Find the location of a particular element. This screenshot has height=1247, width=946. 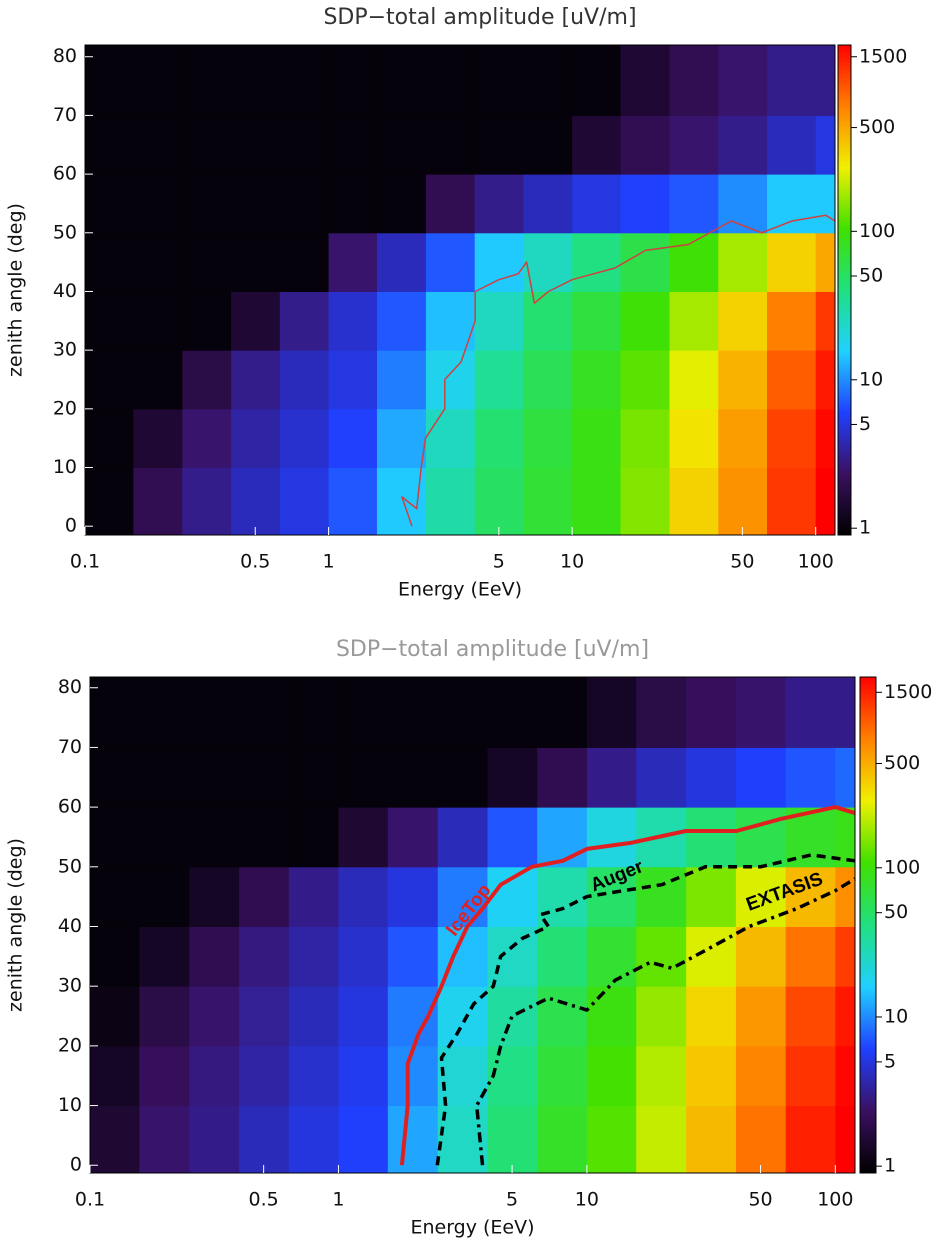

x-tick-label: 0.1 is located at coordinates (85, 562).